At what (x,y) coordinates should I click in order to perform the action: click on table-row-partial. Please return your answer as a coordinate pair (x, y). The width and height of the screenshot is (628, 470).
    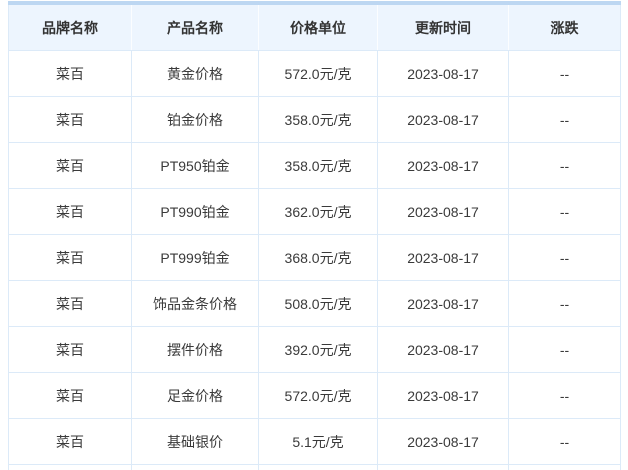
    Looking at the image, I should click on (314, 467).